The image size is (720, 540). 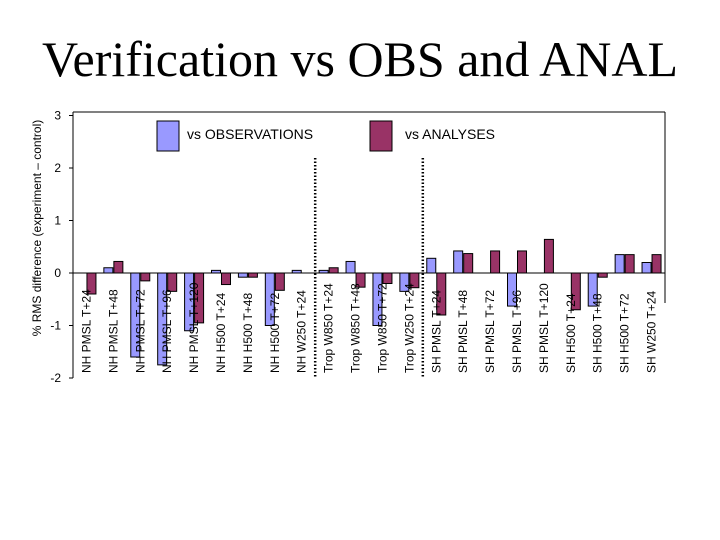 I want to click on x-tick-label: Trop W850 T+72, so click(x=382, y=328).